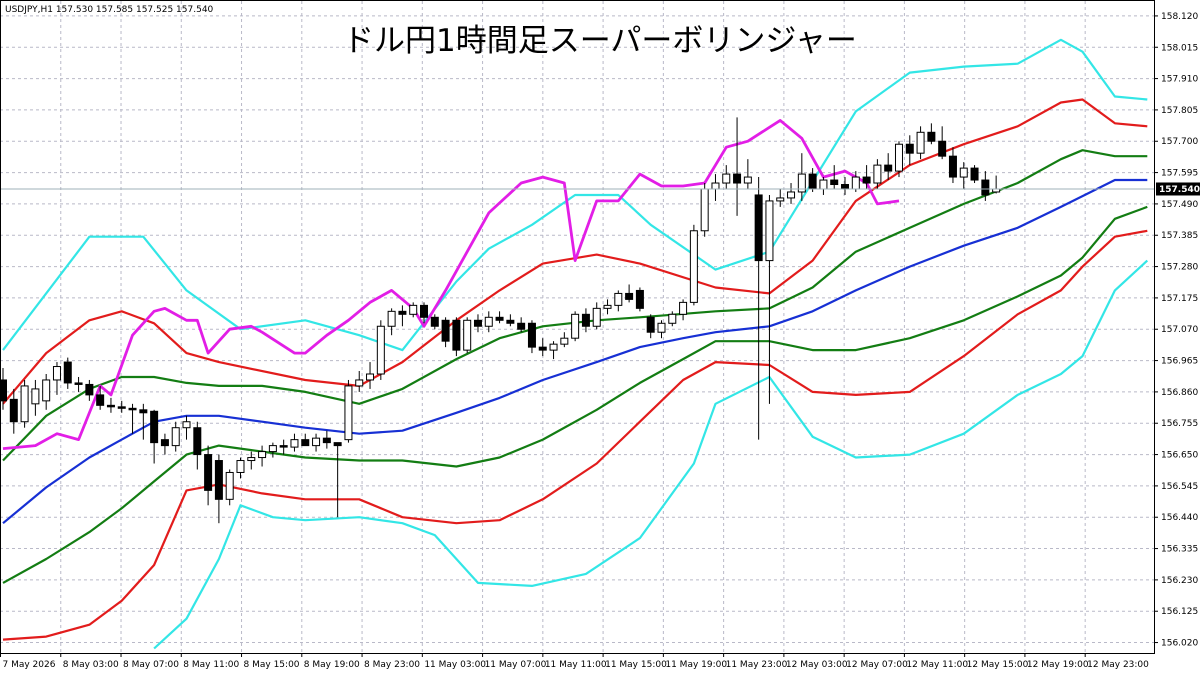 This screenshot has width=1200, height=674. What do you see at coordinates (1179, 644) in the screenshot?
I see `y-tick-label: 156.020` at bounding box center [1179, 644].